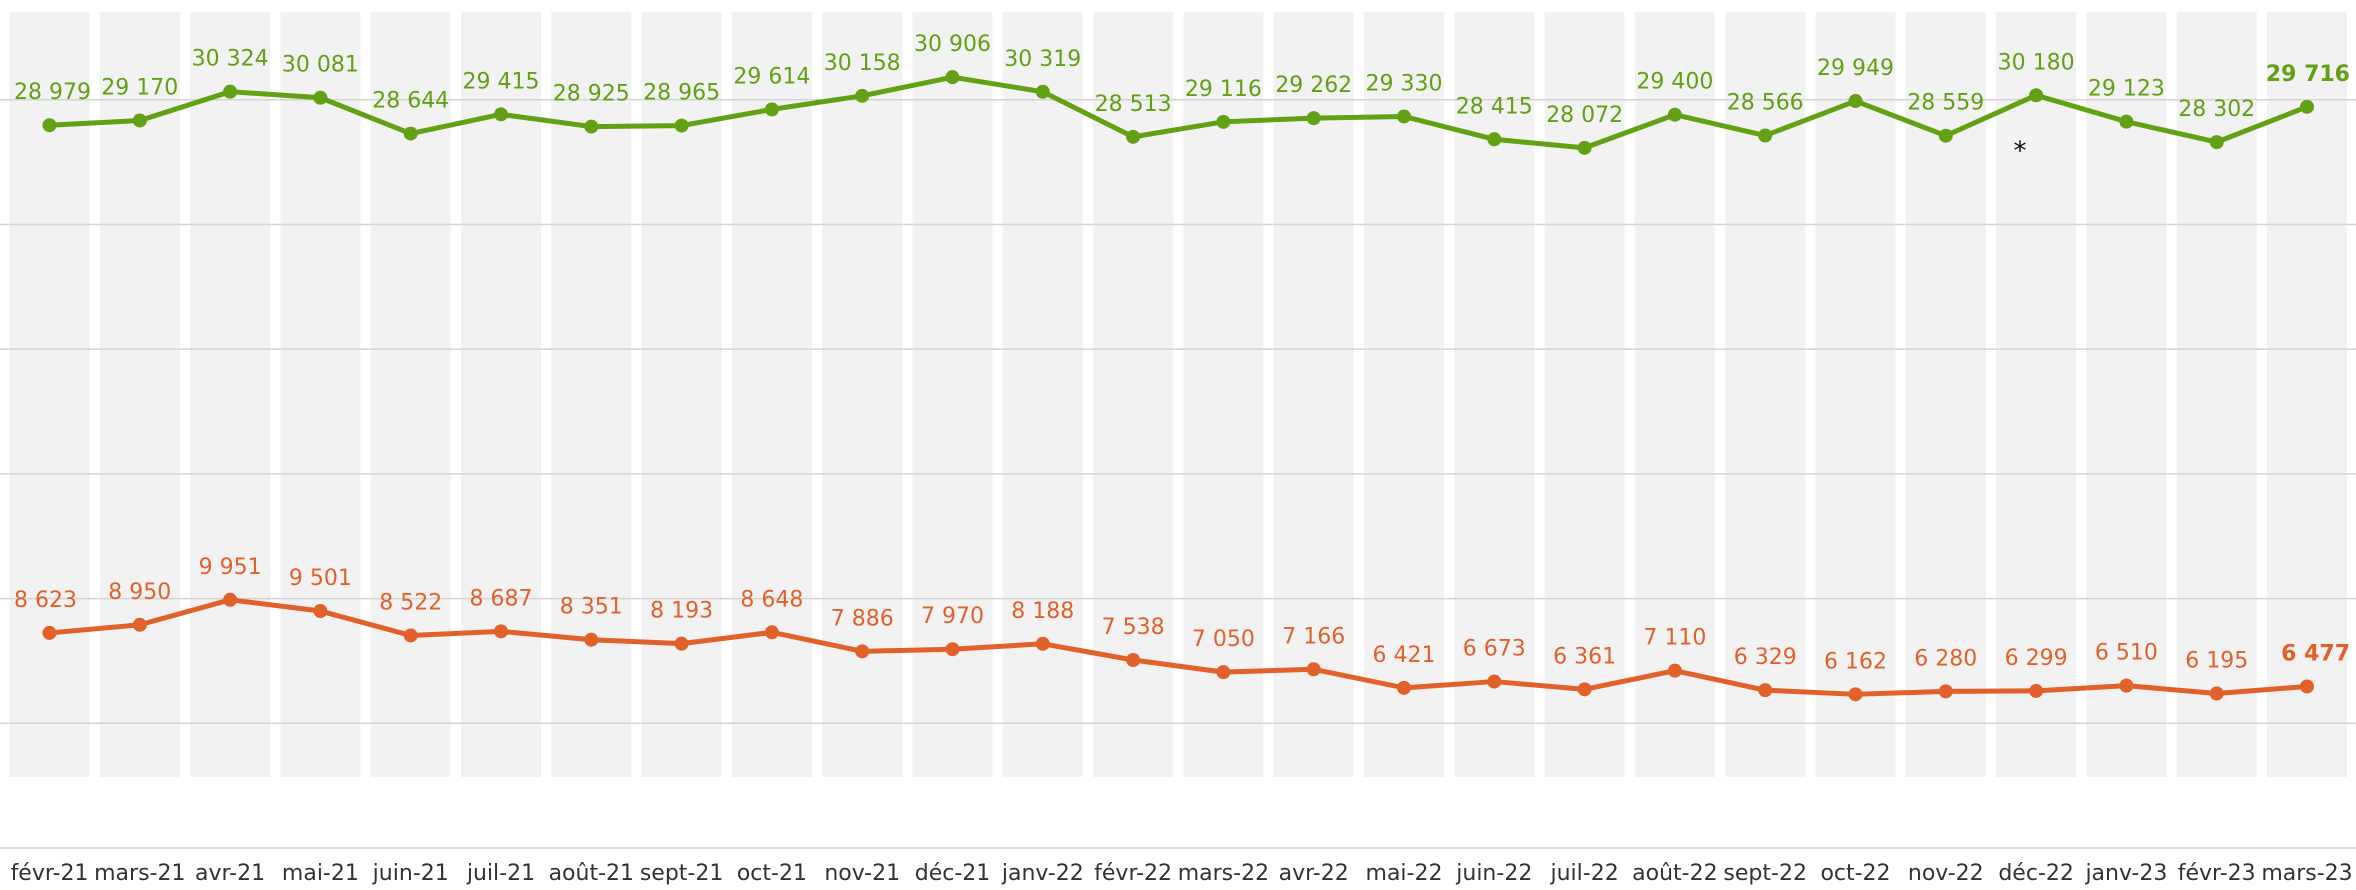  What do you see at coordinates (1945, 658) in the screenshot?
I see `data-label: 6 280` at bounding box center [1945, 658].